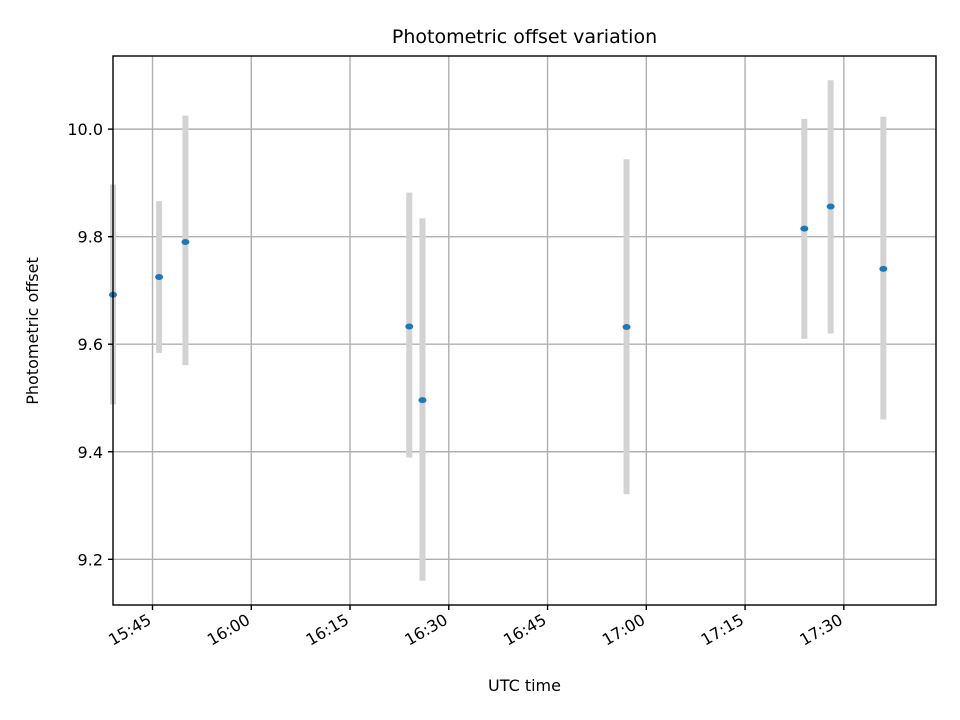 The height and width of the screenshot is (720, 960). I want to click on chart-title: Photometric offset variation, so click(524, 37).